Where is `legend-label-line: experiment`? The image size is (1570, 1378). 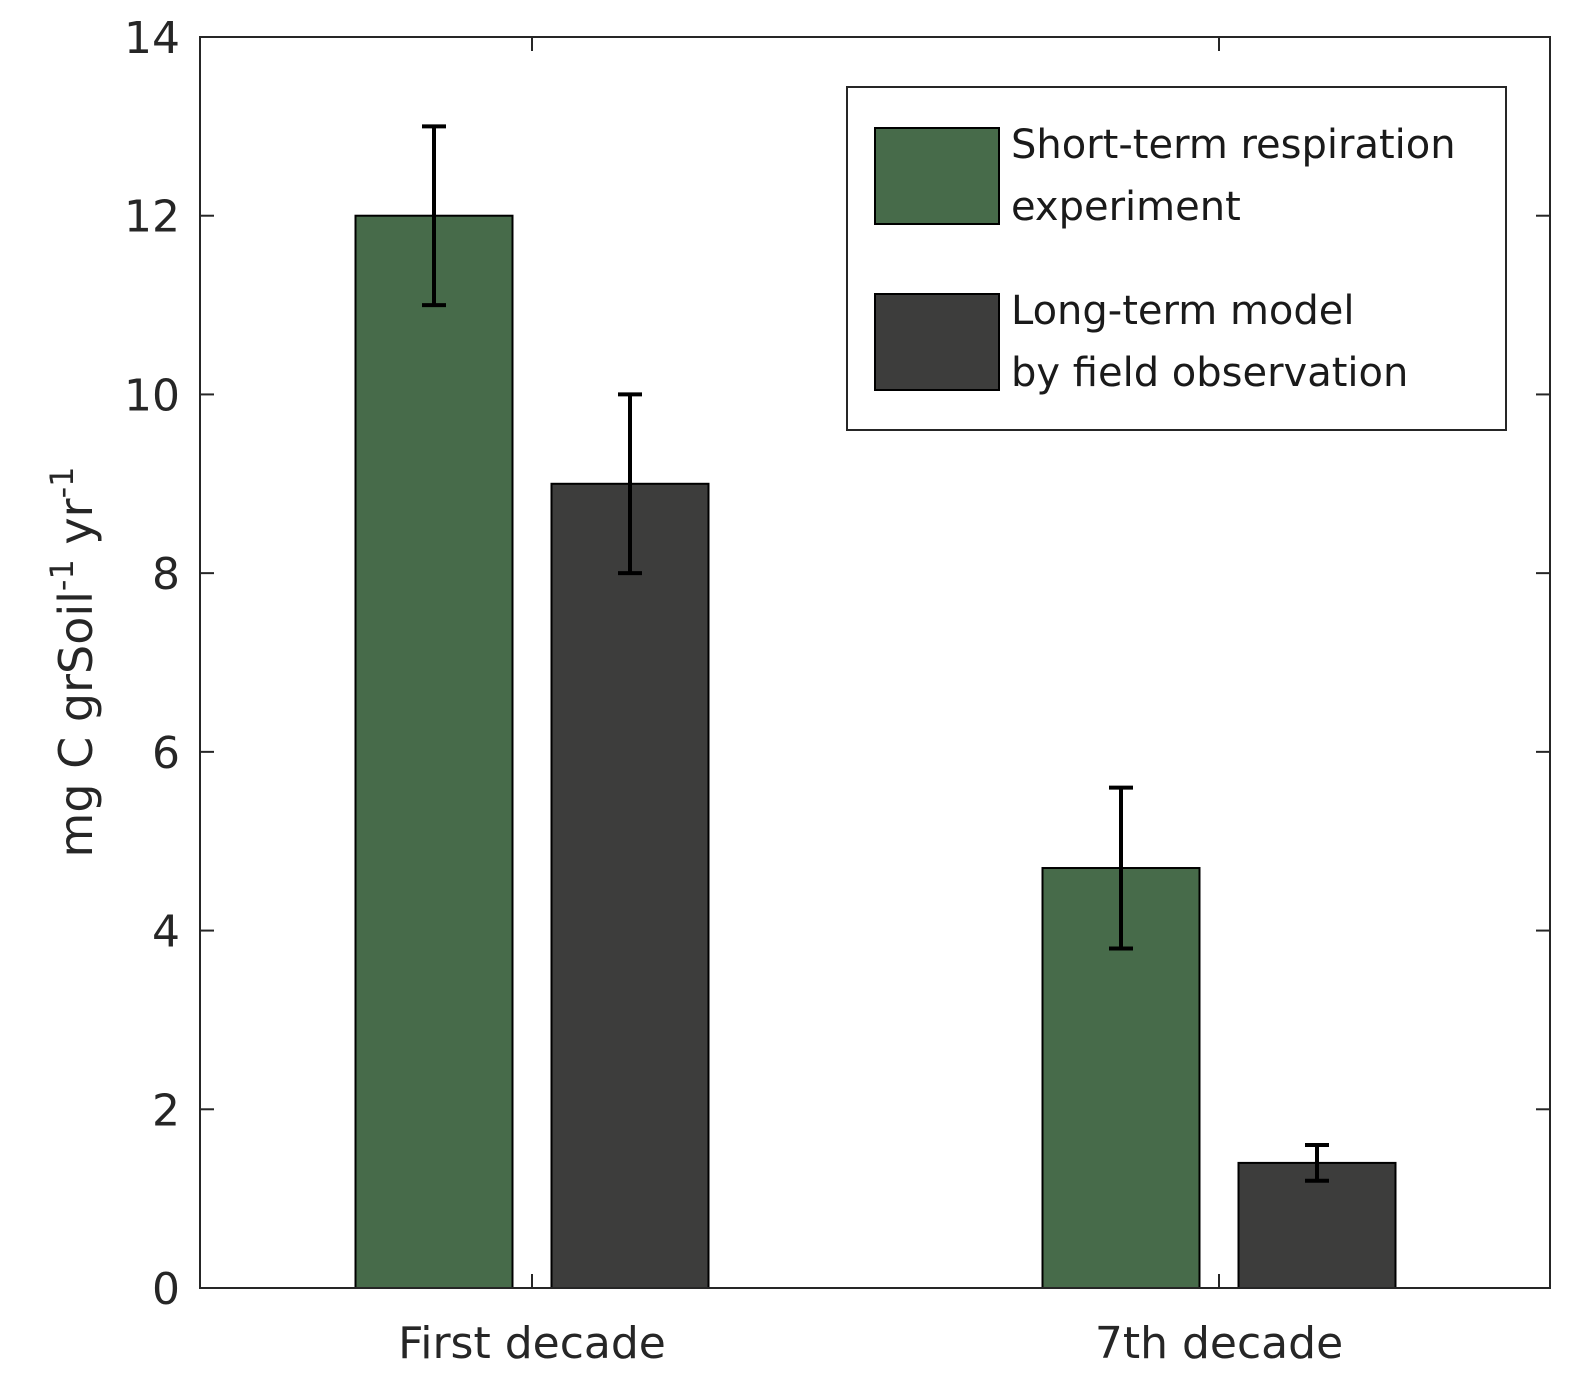
legend-label-line: experiment is located at coordinates (1126, 207).